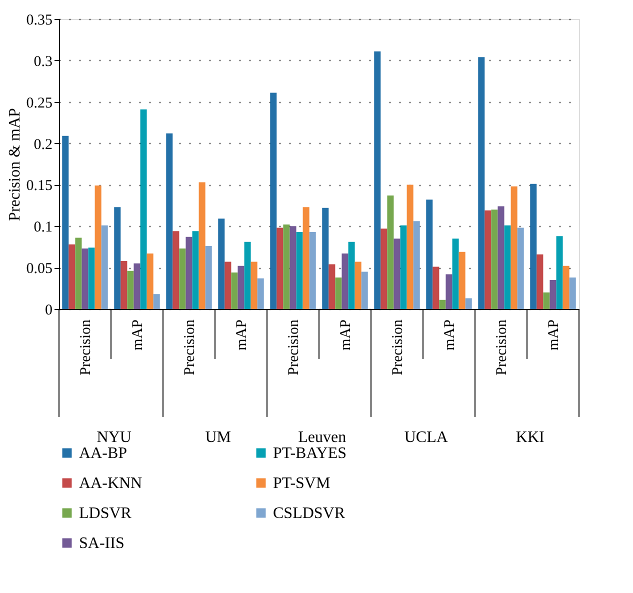 The height and width of the screenshot is (593, 633). I want to click on legend-label: AA-BP, so click(103, 453).